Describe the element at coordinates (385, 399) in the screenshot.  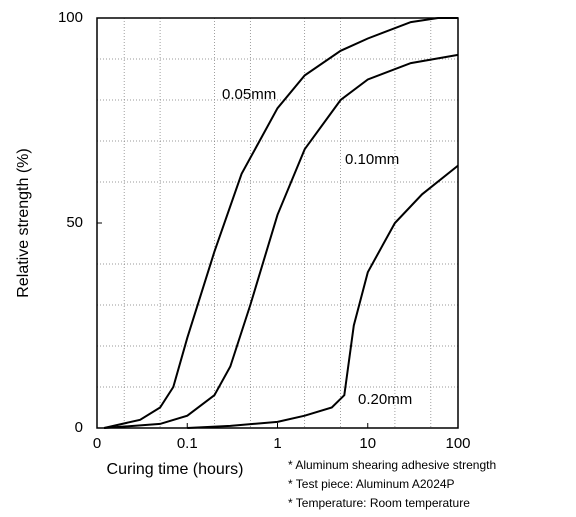
I see `series-label: 0.20mm` at that location.